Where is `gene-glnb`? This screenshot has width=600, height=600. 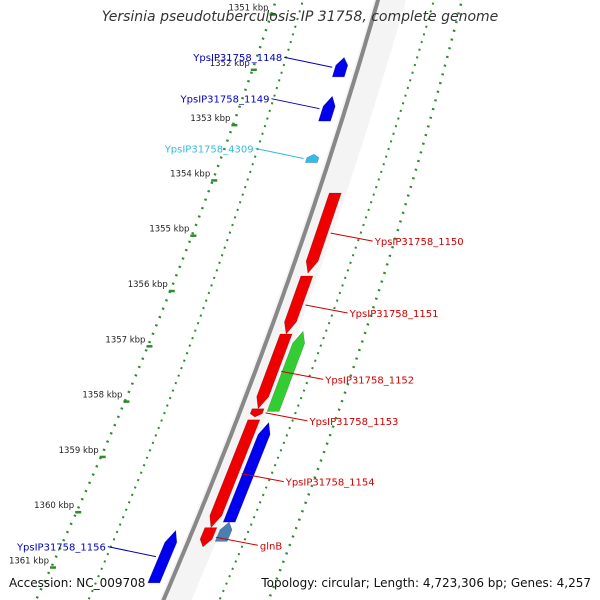 gene-glnb is located at coordinates (208, 537).